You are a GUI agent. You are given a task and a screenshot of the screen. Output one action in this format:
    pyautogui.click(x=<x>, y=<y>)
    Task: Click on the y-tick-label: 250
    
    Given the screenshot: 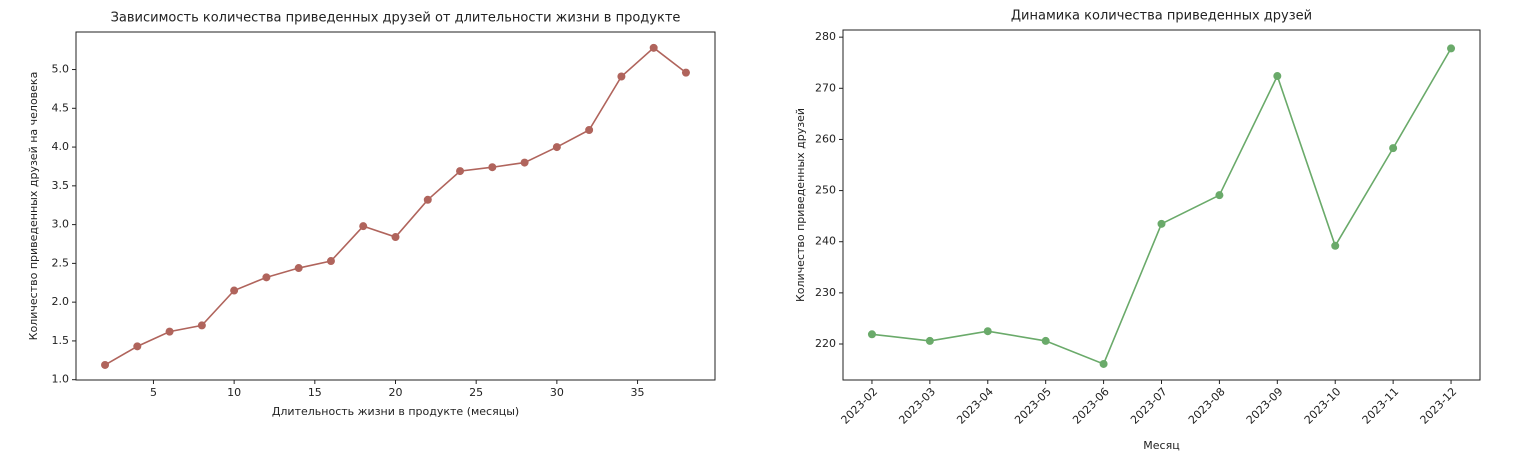 What is the action you would take?
    pyautogui.click(x=825, y=190)
    